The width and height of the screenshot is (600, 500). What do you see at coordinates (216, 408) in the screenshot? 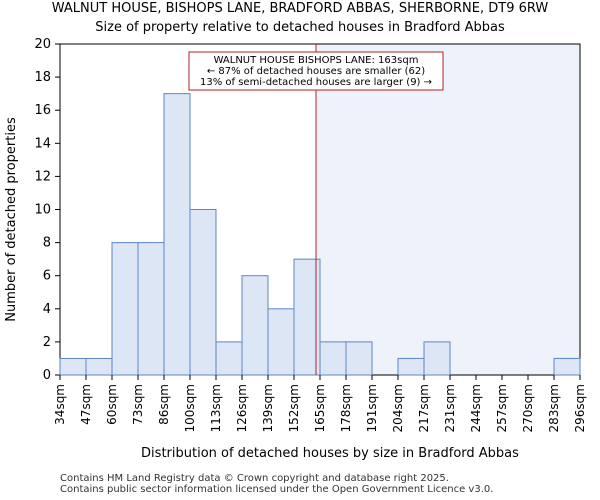
I see `x-tick-label: 113sqm` at bounding box center [216, 408].